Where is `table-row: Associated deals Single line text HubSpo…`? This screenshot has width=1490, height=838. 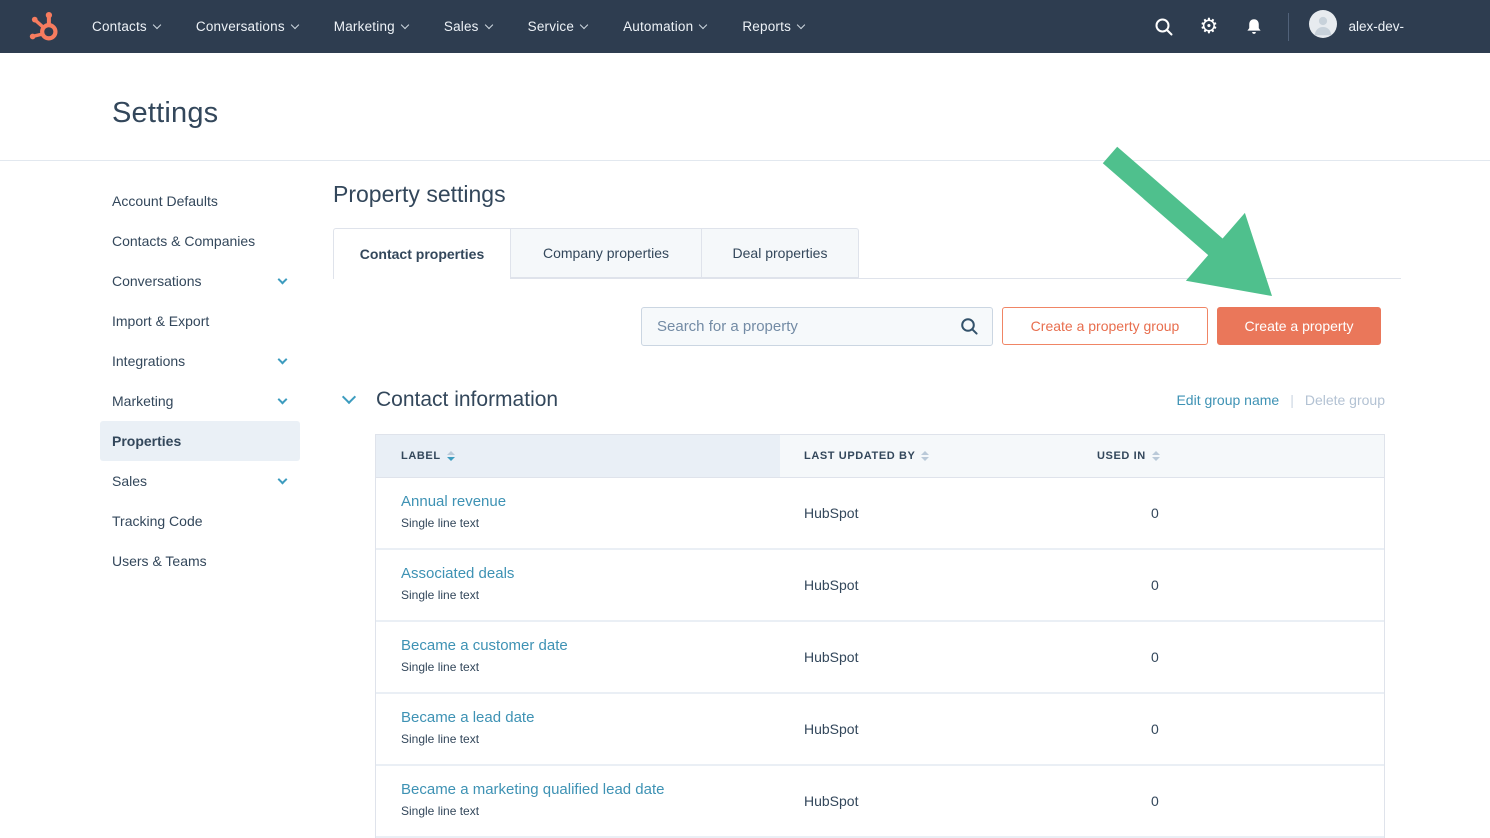
table-row: Associated deals Single line text HubSpo… is located at coordinates (880, 586).